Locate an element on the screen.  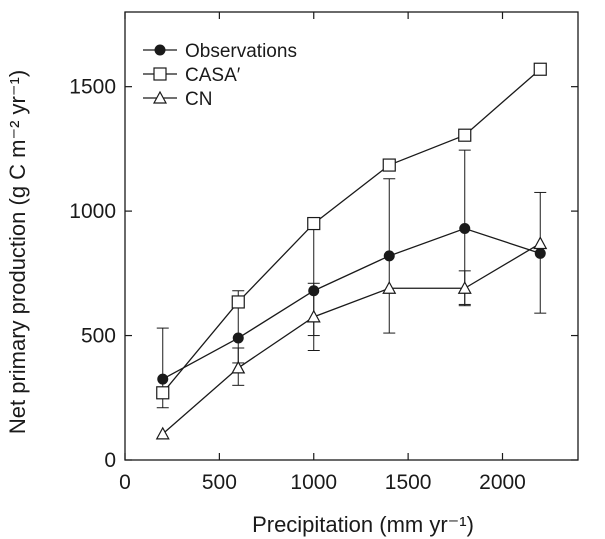
y-tick-label: 1000 is located at coordinates (92, 211).